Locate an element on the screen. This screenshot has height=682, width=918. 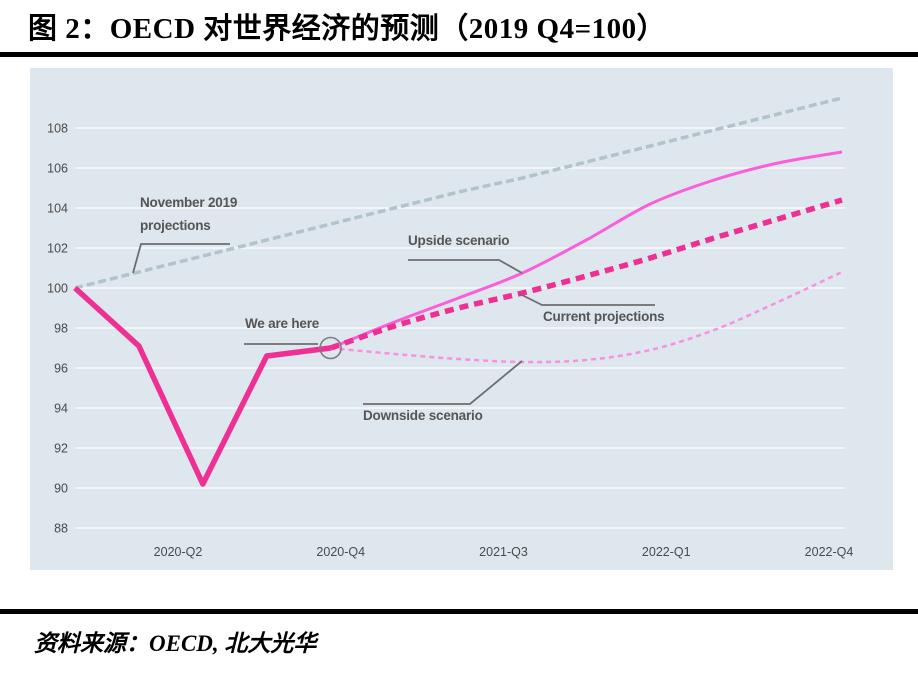
annotation-label-we_are_here: We are here is located at coordinates (282, 323).